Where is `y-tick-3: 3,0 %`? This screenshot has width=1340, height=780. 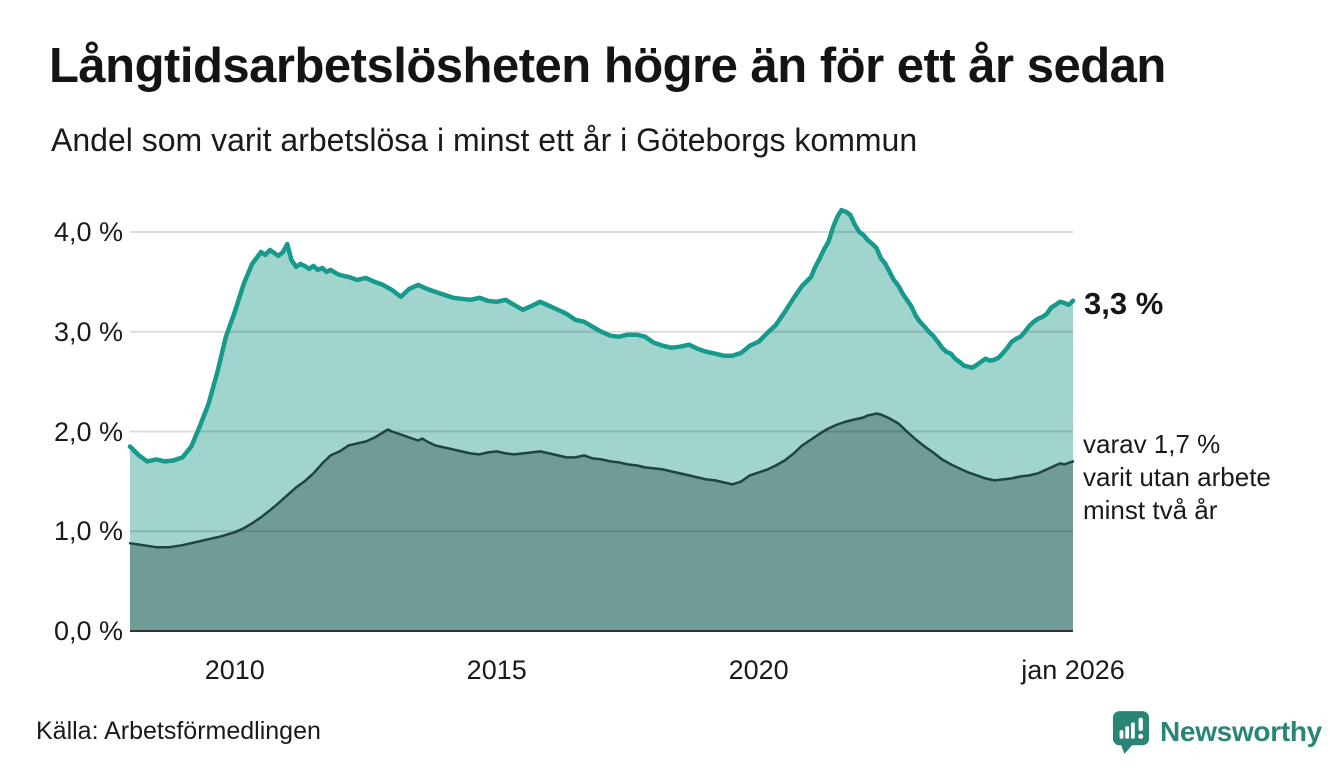
y-tick-3: 3,0 % is located at coordinates (88, 331).